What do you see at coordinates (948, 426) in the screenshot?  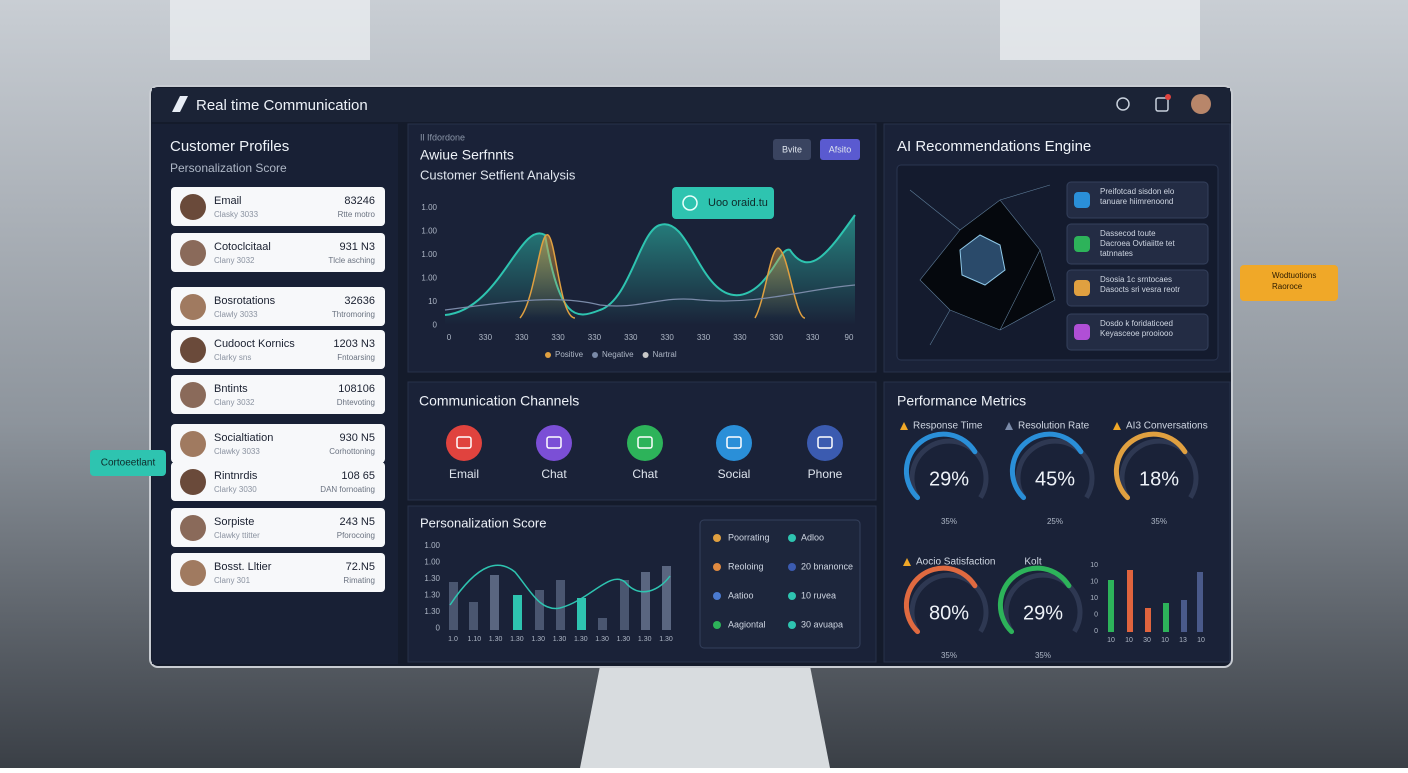 I see `gauge-label: Response Time` at bounding box center [948, 426].